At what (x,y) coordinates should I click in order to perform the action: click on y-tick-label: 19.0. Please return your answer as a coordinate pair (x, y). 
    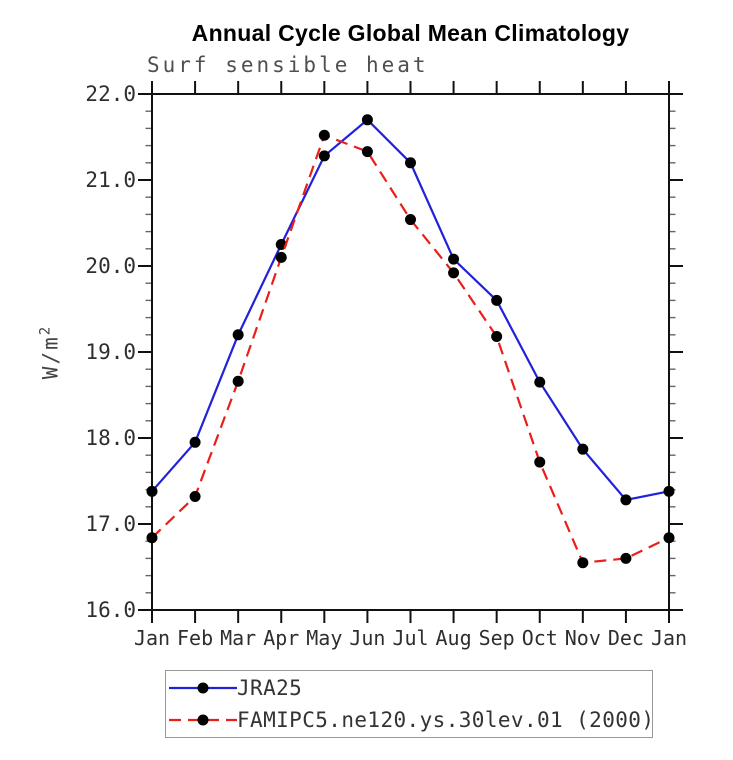
    Looking at the image, I should click on (110, 352).